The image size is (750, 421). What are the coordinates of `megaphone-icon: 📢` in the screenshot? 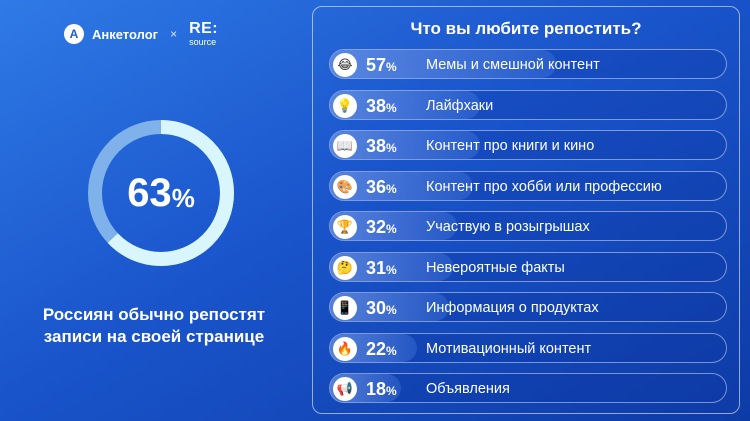 It's located at (345, 389).